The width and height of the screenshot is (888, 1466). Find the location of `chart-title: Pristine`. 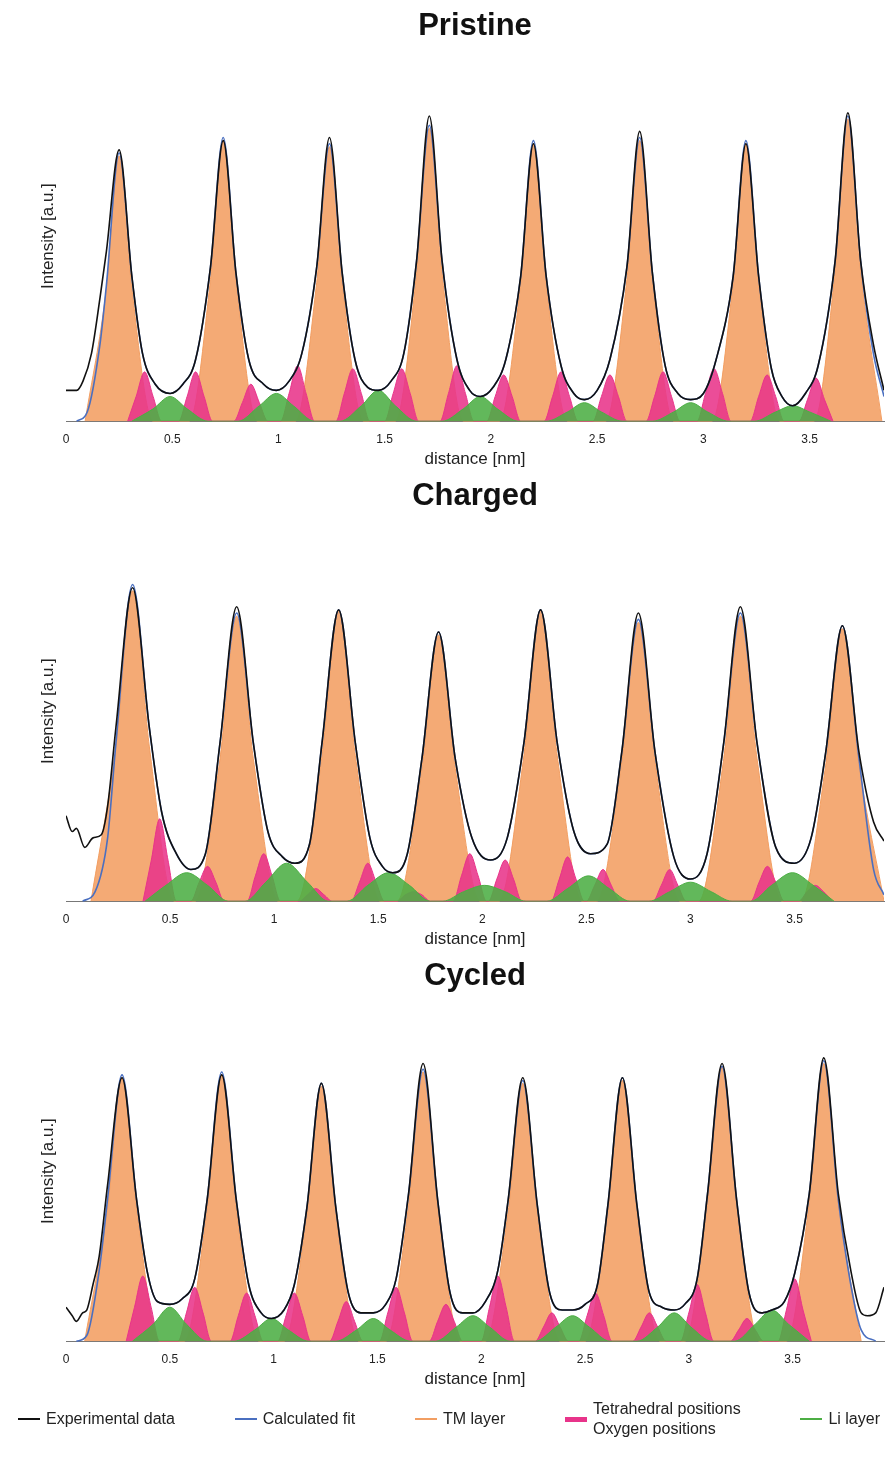

chart-title: Pristine is located at coordinates (475, 25).